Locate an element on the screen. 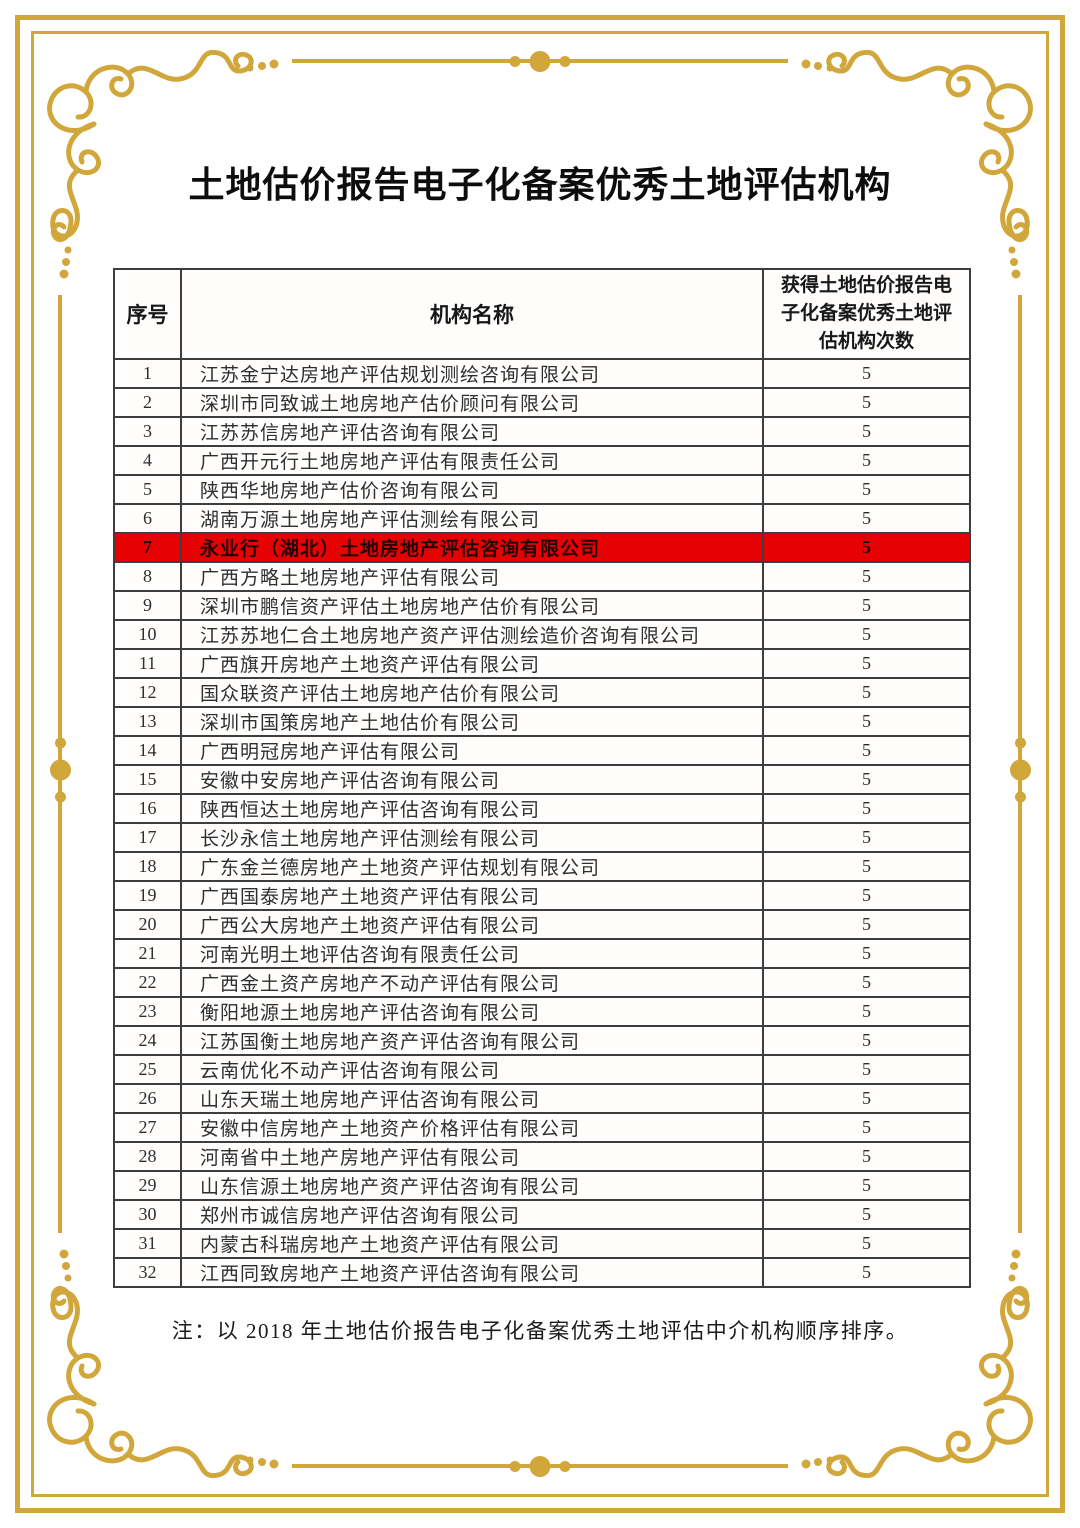 Image resolution: width=1080 pixels, height=1528 pixels. table-row: 30 郑州市诚信房地产评估咨询有限公司 5 is located at coordinates (542, 1215).